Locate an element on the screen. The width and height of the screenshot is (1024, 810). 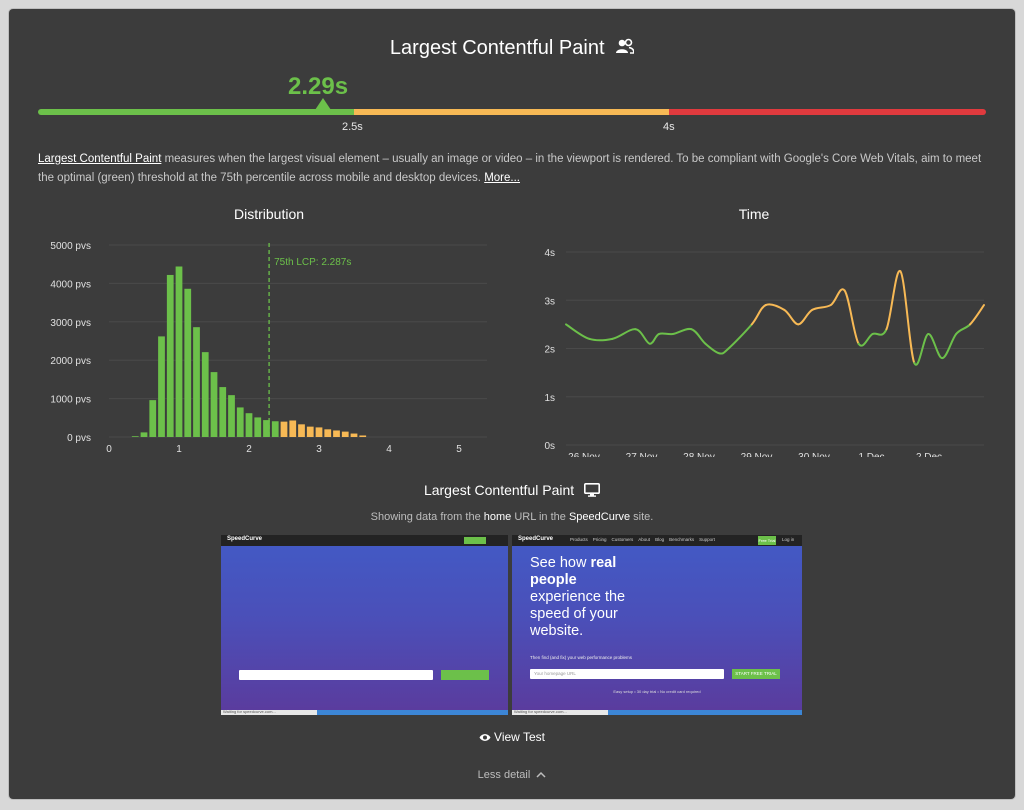
threshold-bar-poor is located at coordinates (827, 112).